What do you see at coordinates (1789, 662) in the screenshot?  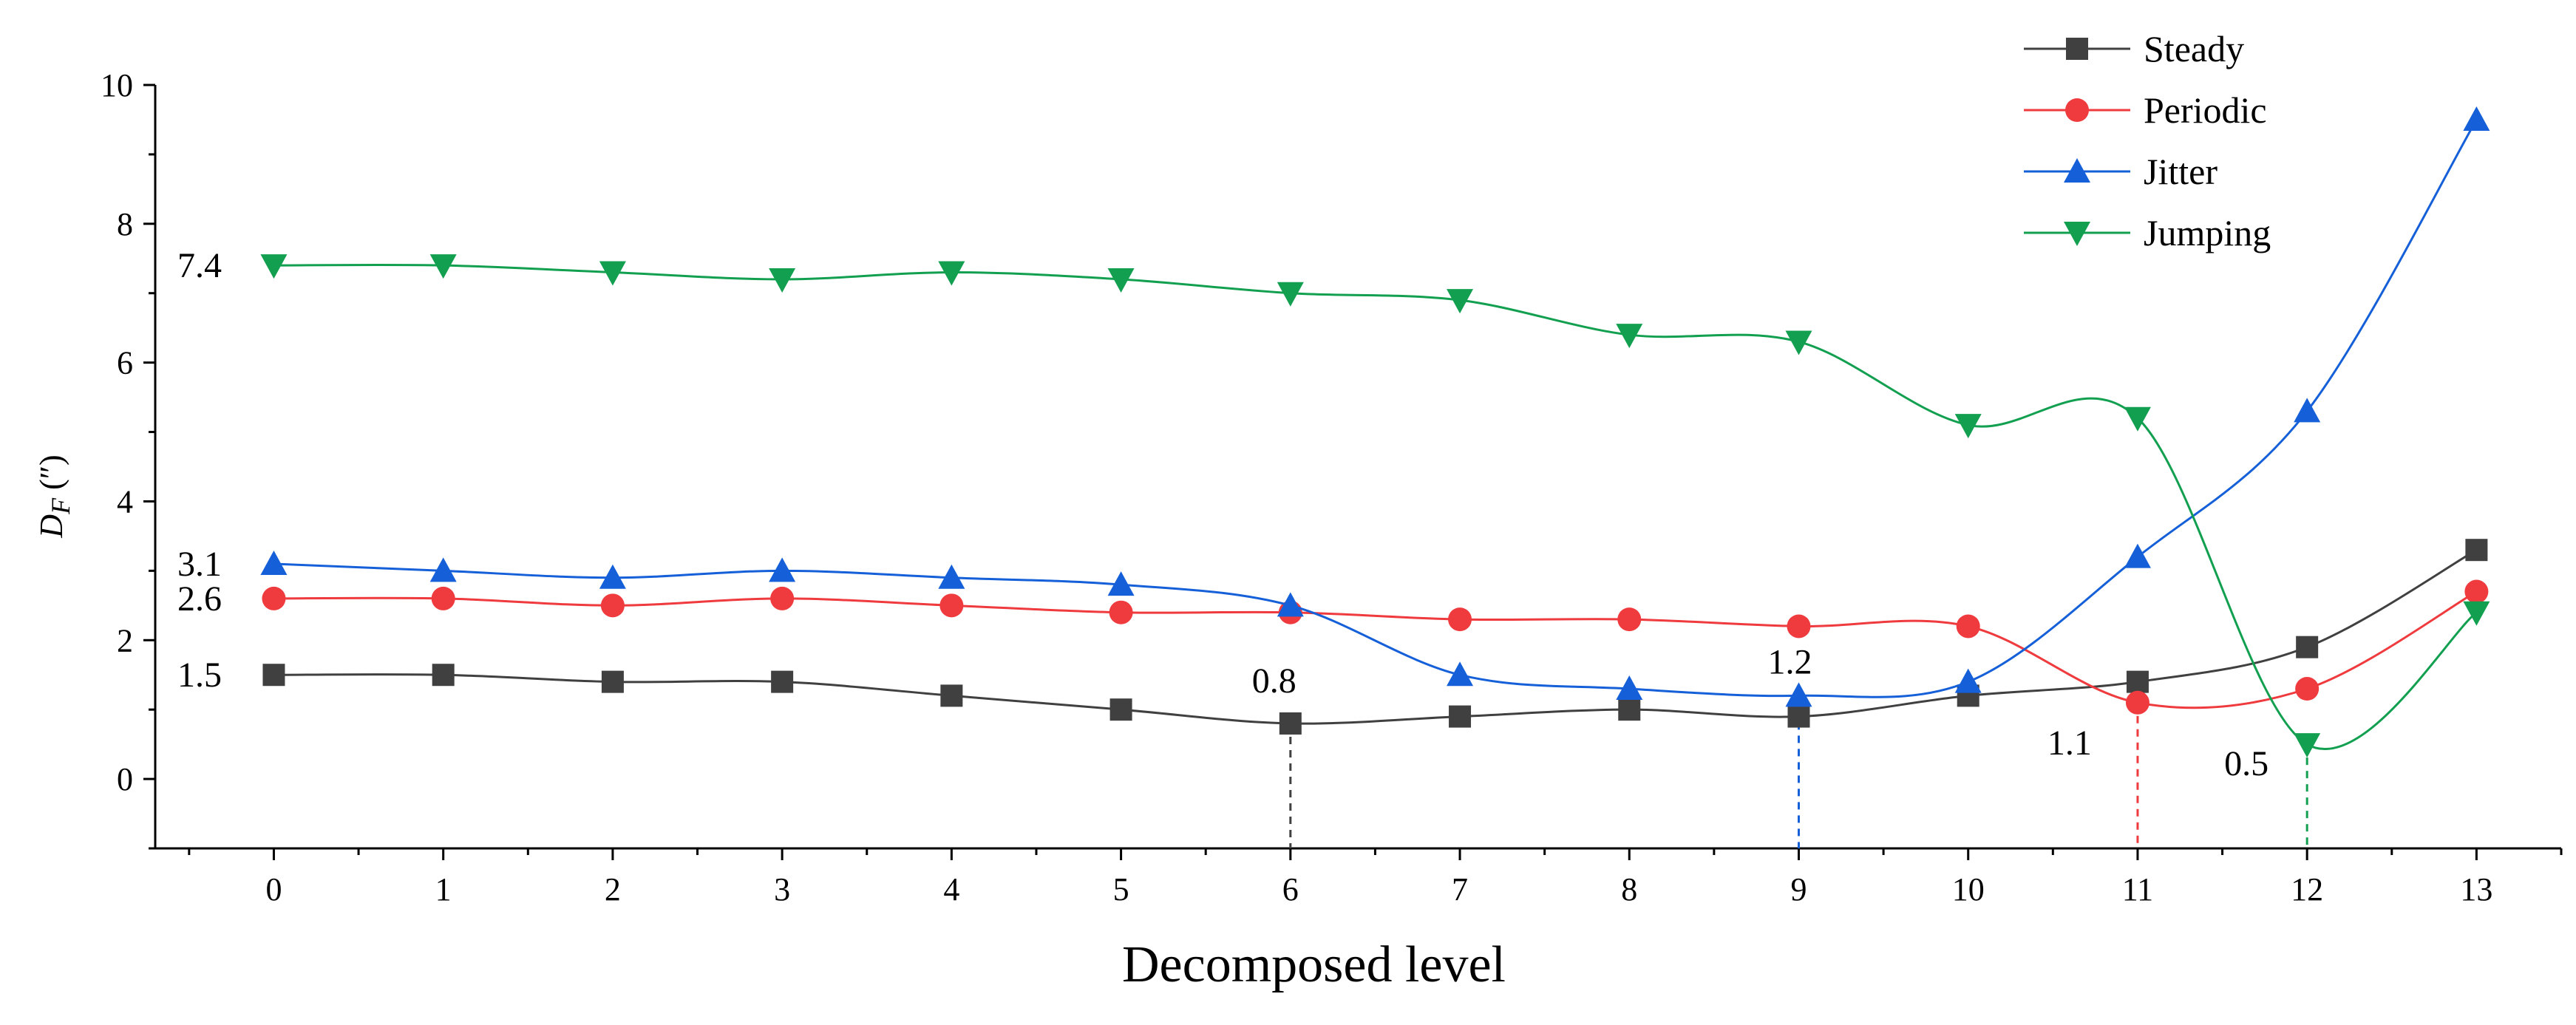 I see `min-value-label: 1.2` at bounding box center [1789, 662].